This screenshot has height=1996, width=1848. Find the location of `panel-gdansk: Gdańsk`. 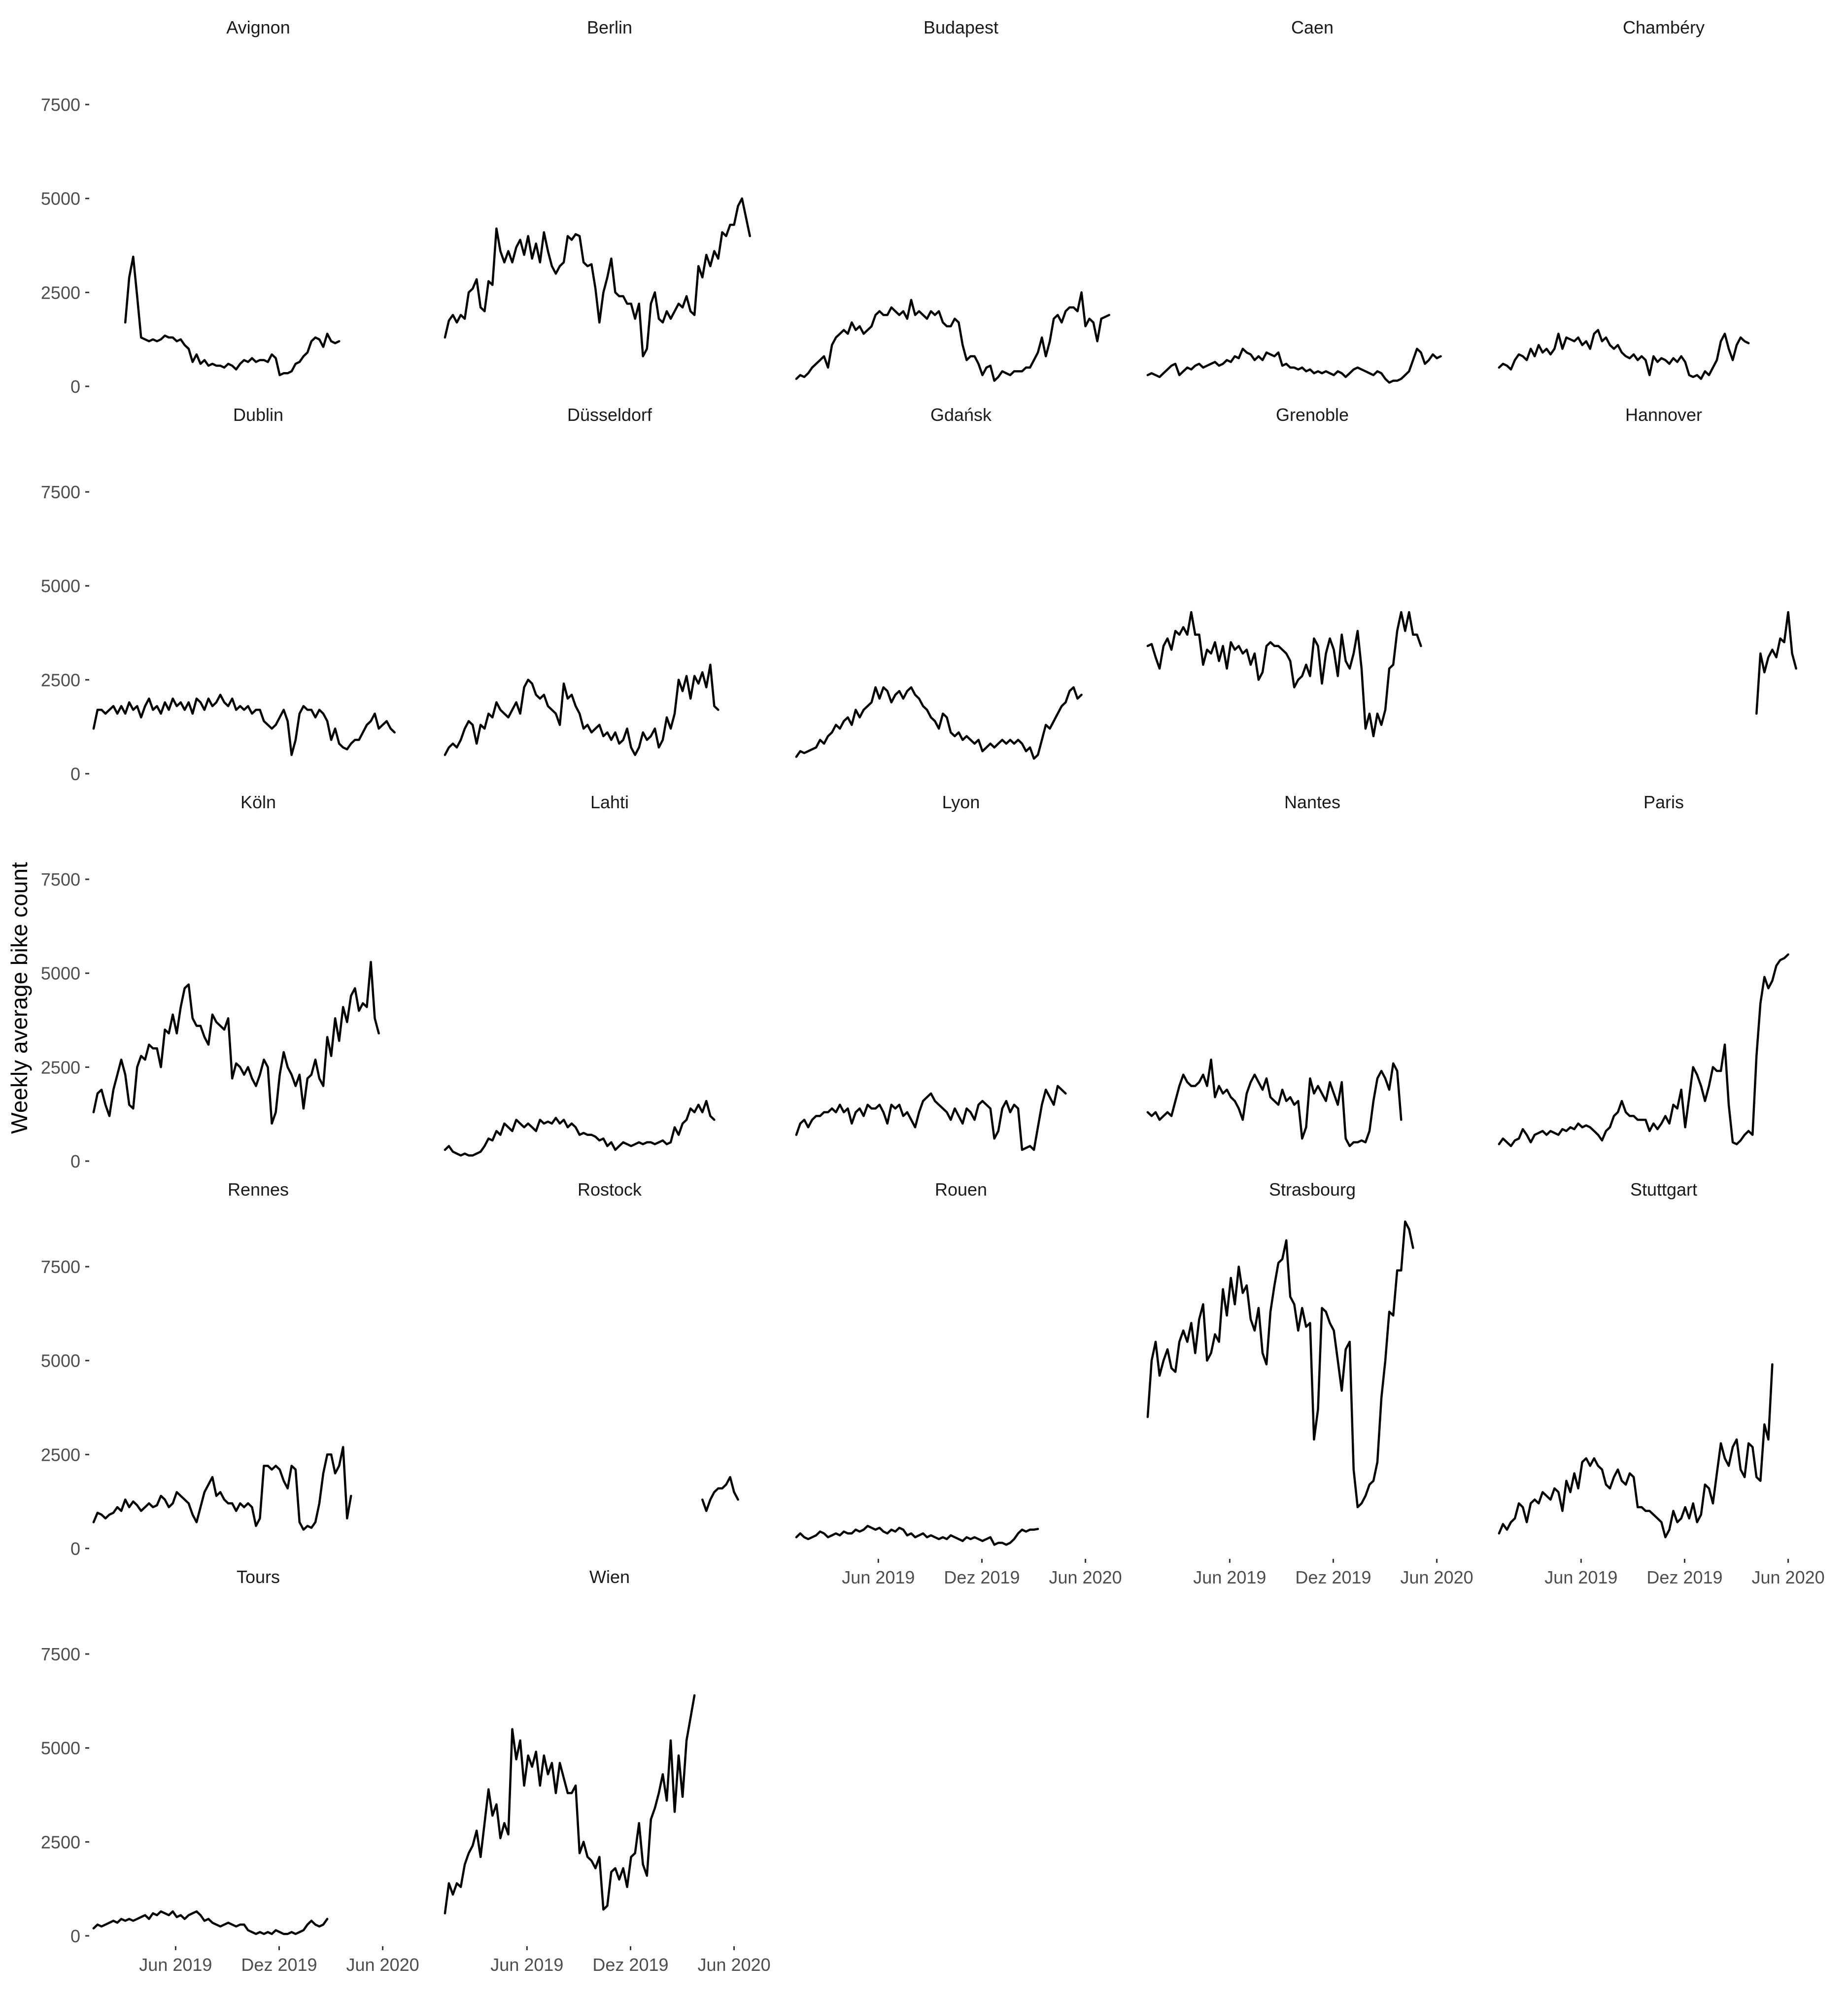

panel-gdansk: Gdańsk is located at coordinates (939, 582).